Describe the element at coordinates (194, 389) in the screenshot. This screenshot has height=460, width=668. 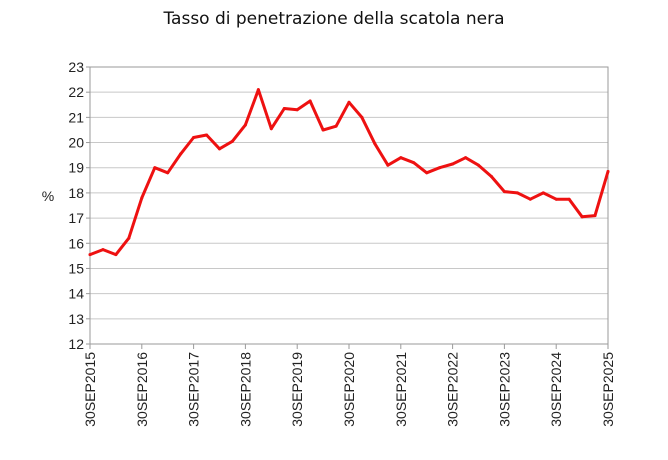
I see `x-tick-label: 30SEP2017` at that location.